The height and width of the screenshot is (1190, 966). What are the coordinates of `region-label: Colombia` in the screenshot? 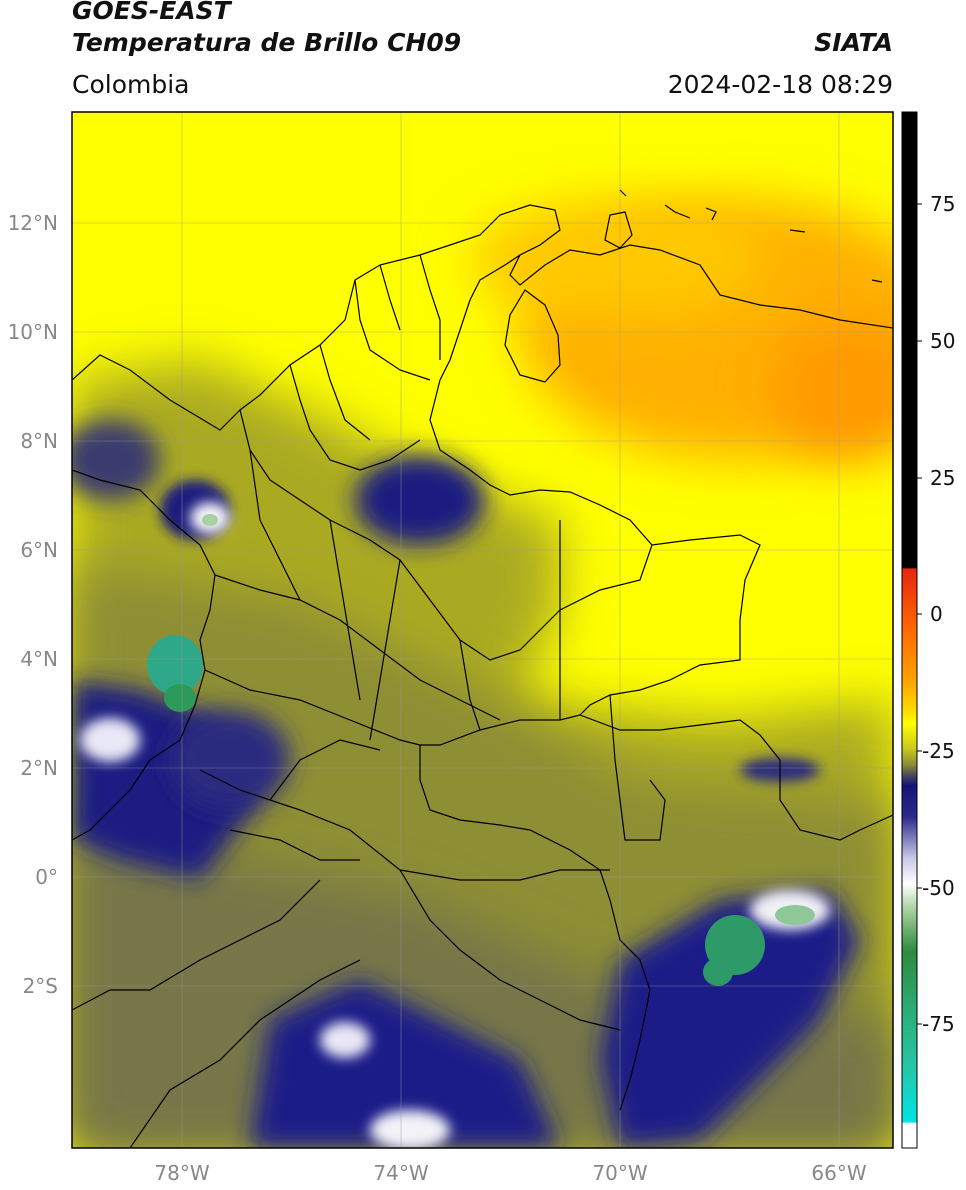 It's located at (131, 84).